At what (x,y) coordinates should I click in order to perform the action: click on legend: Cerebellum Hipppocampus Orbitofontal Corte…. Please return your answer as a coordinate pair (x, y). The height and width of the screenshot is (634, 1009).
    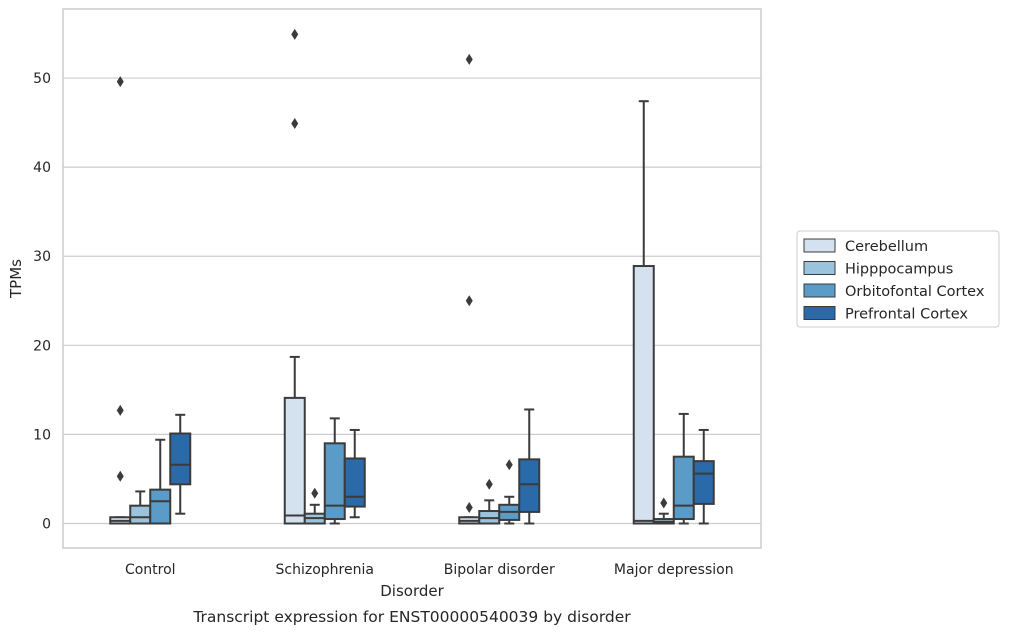
    Looking at the image, I should click on (898, 279).